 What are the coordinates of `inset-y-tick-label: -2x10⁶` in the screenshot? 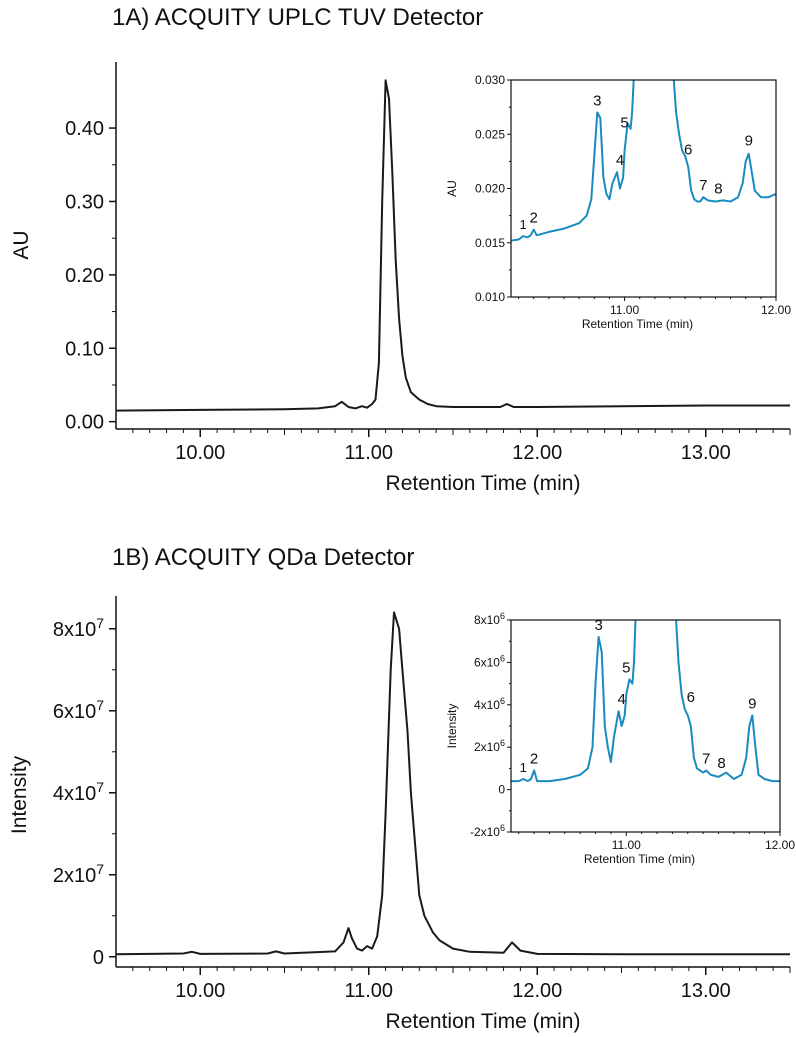 It's located at (487, 831).